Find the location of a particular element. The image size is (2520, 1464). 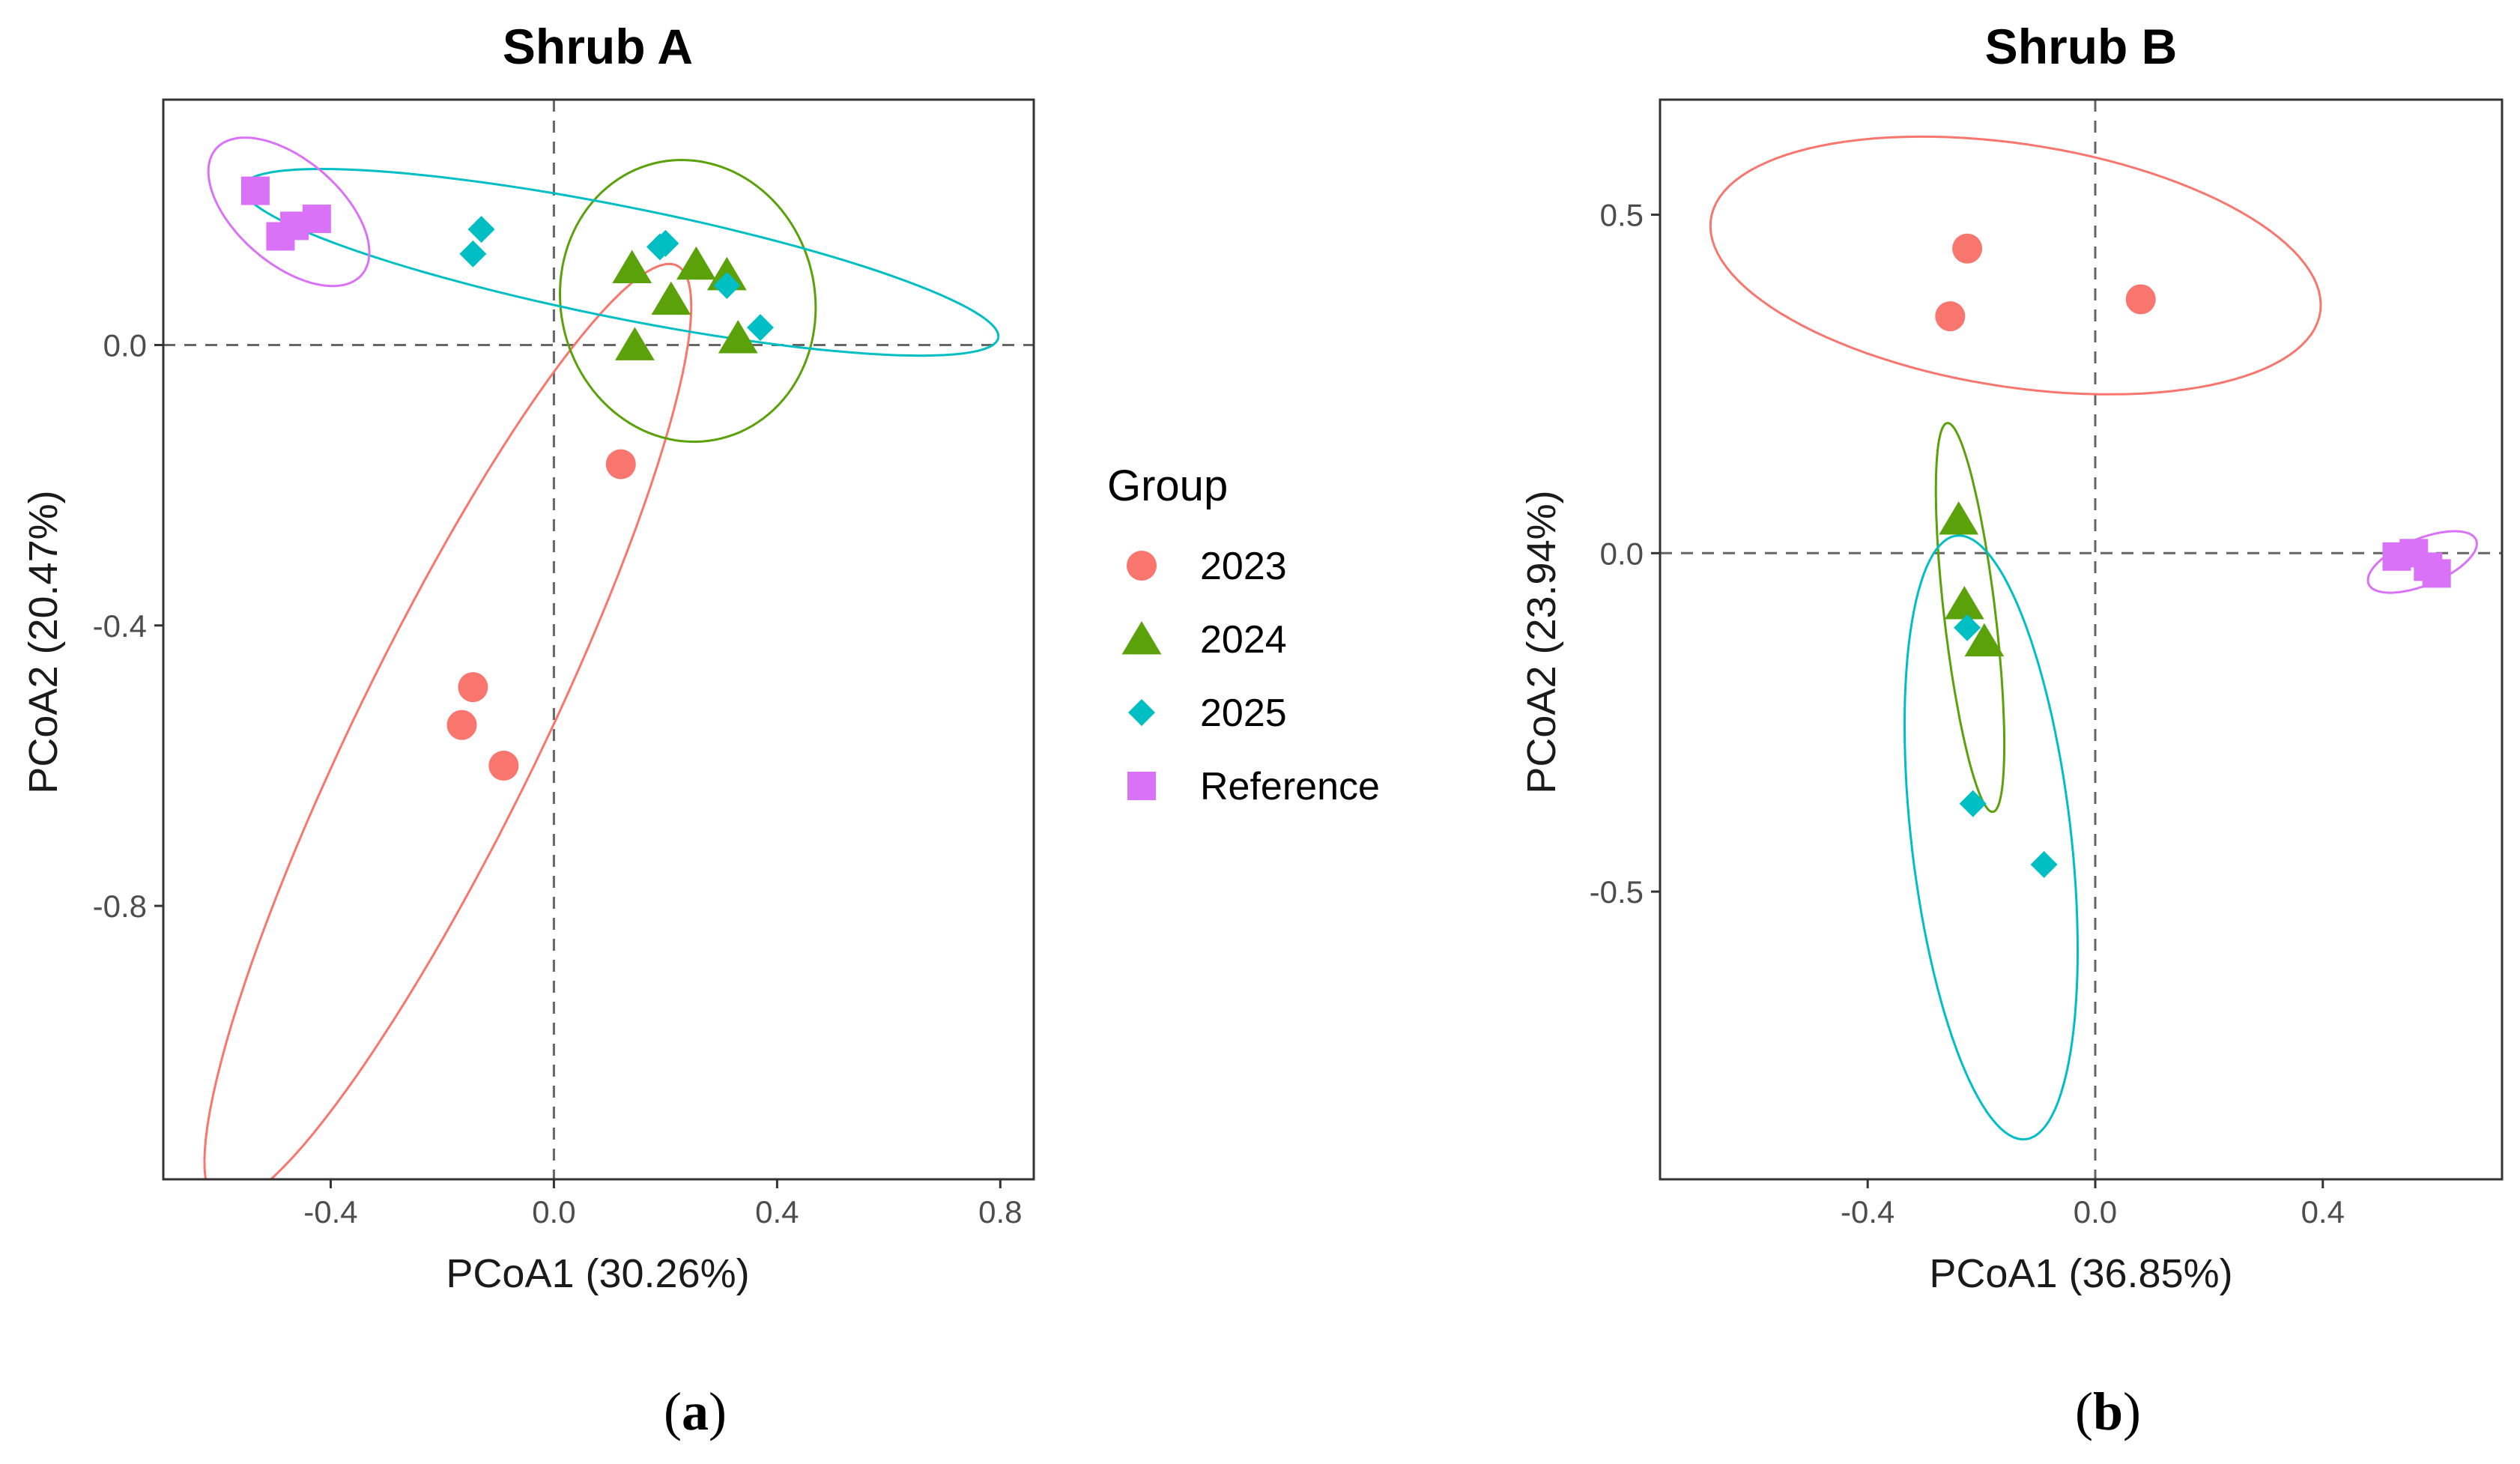

legend-item-2023: 2023 is located at coordinates (1207, 566).